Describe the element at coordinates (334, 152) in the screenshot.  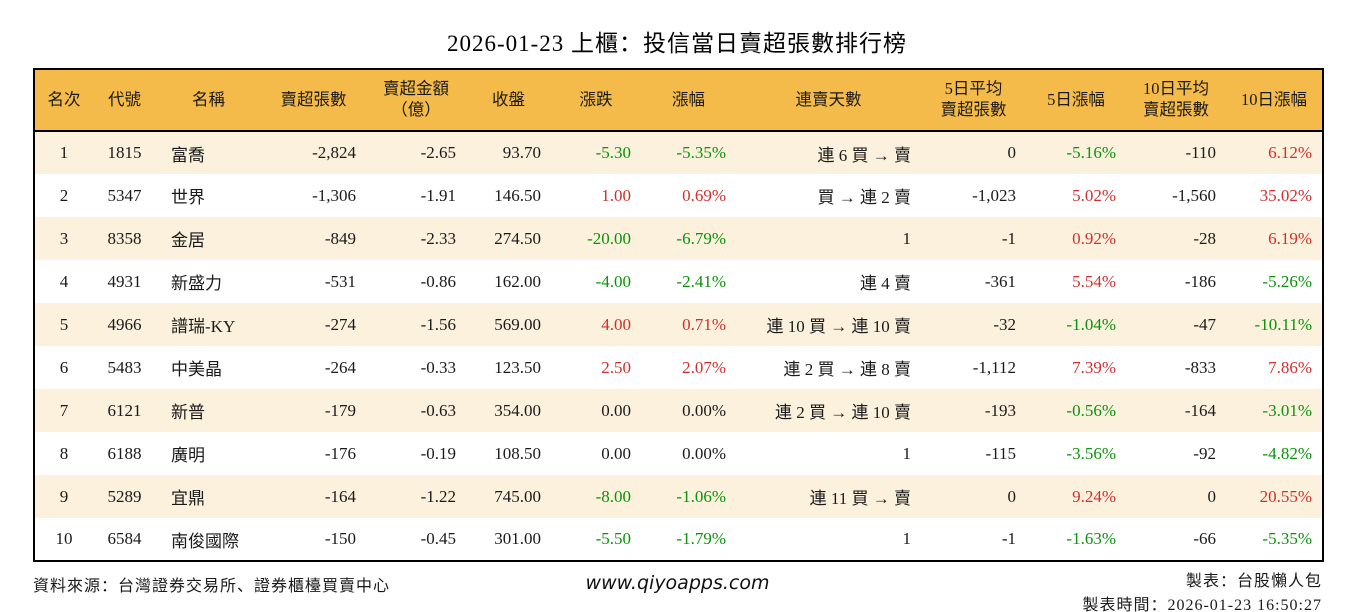
I see `cell-net-sell: -2,824` at that location.